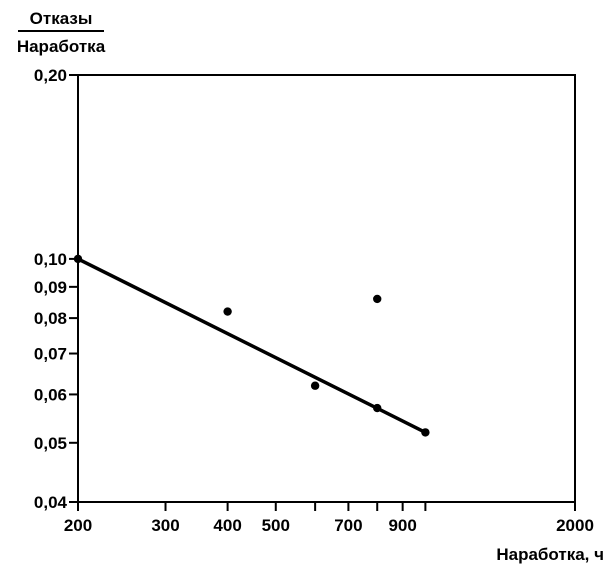 The image size is (608, 570). I want to click on y-axis-title-numerator: Отказы, so click(61, 18).